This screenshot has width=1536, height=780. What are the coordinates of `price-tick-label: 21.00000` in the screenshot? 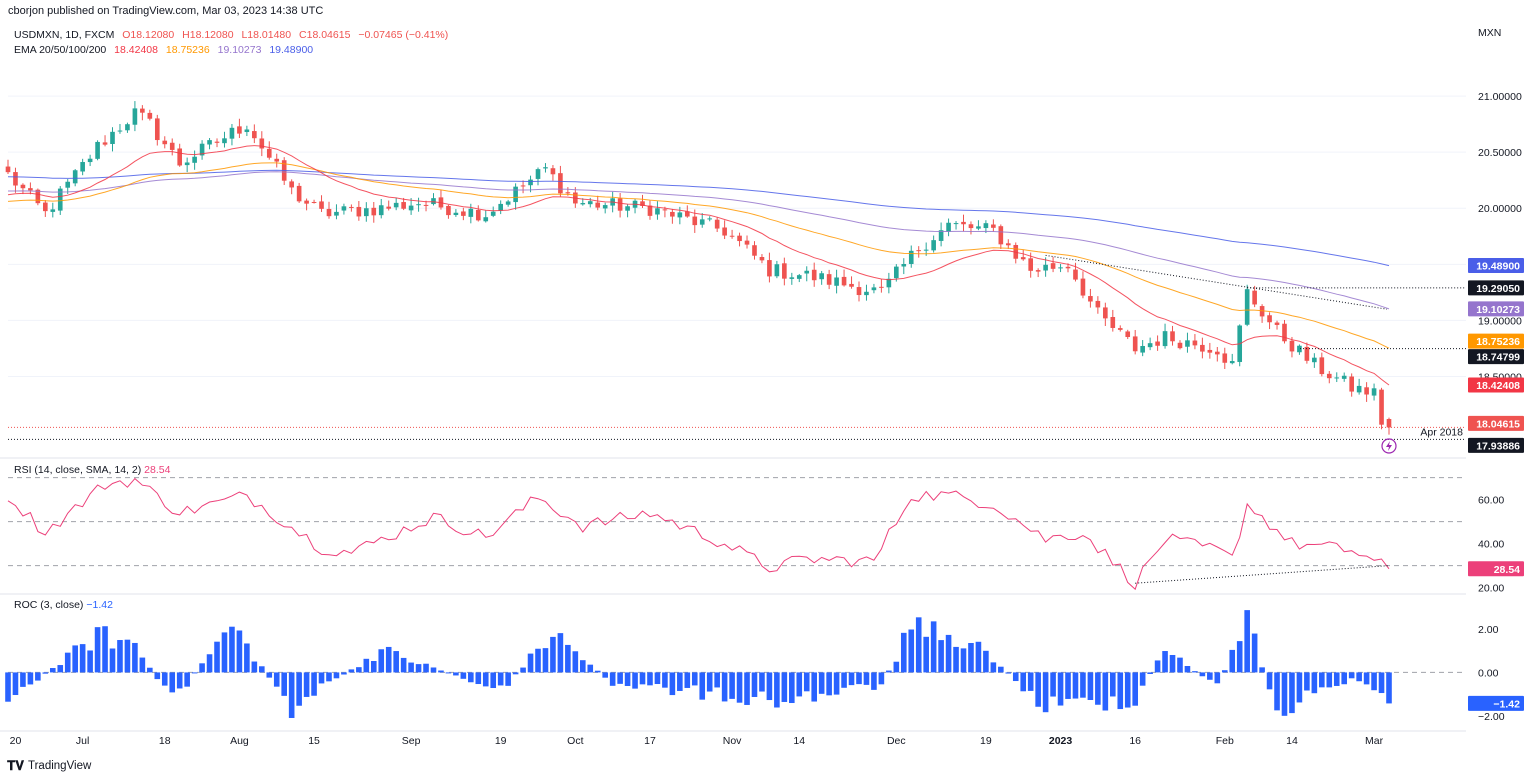 It's located at (1500, 97).